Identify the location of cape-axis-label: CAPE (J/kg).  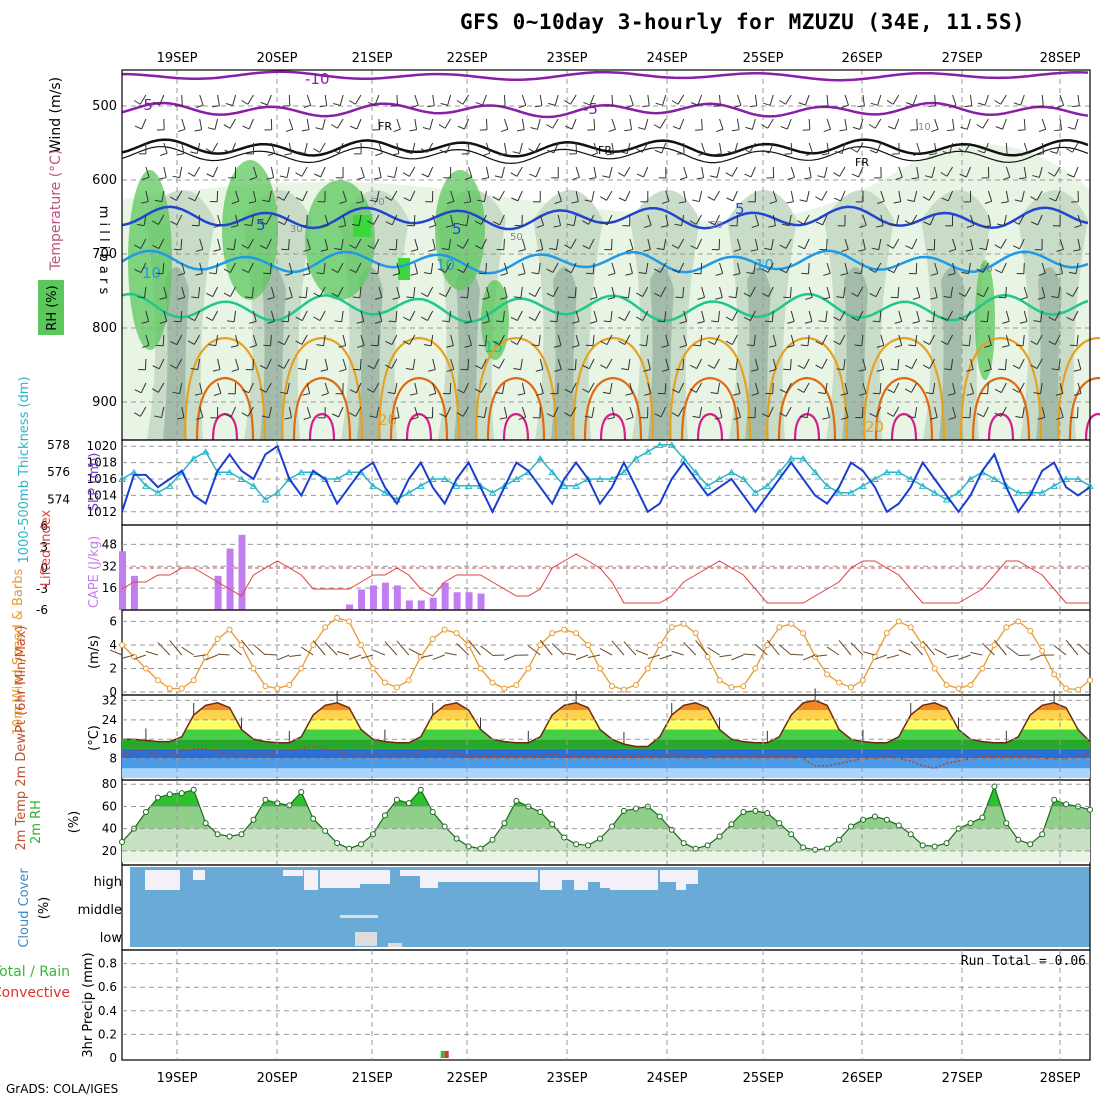
(94, 572).